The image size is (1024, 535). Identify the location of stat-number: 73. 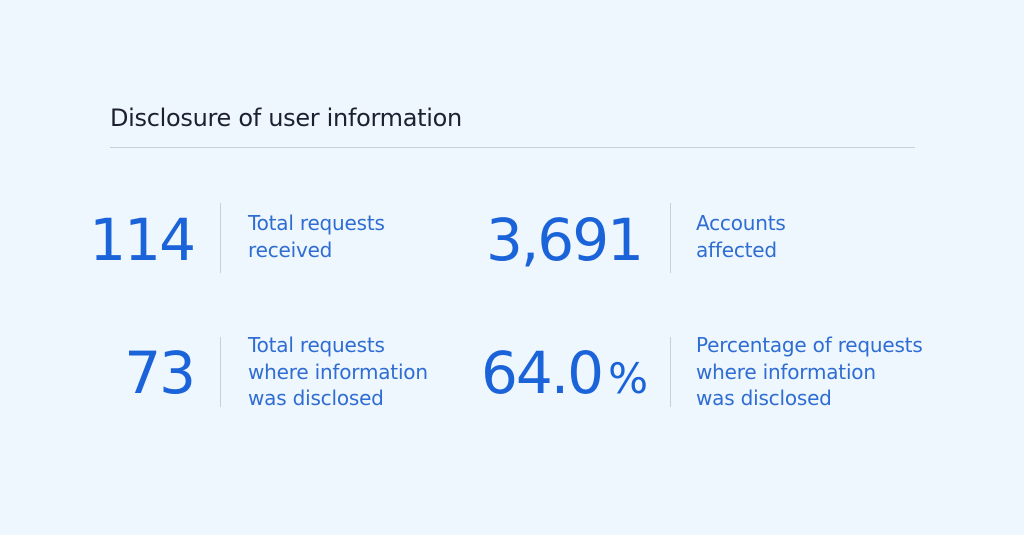
(160, 373).